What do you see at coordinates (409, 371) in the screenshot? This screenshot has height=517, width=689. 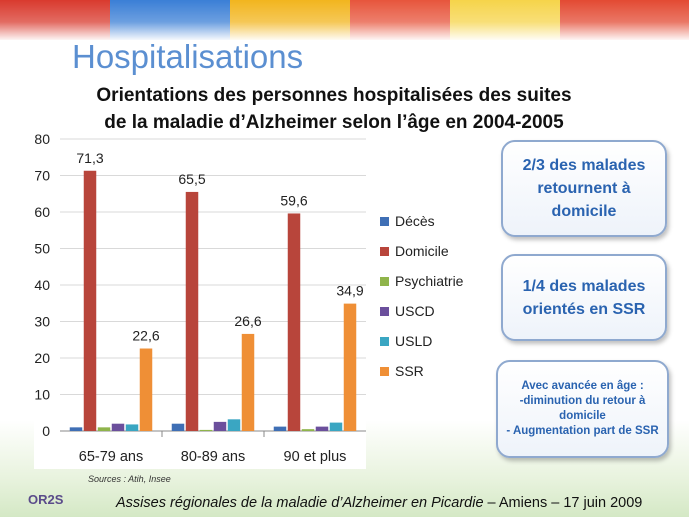 I see `legend-label: SSR` at bounding box center [409, 371].